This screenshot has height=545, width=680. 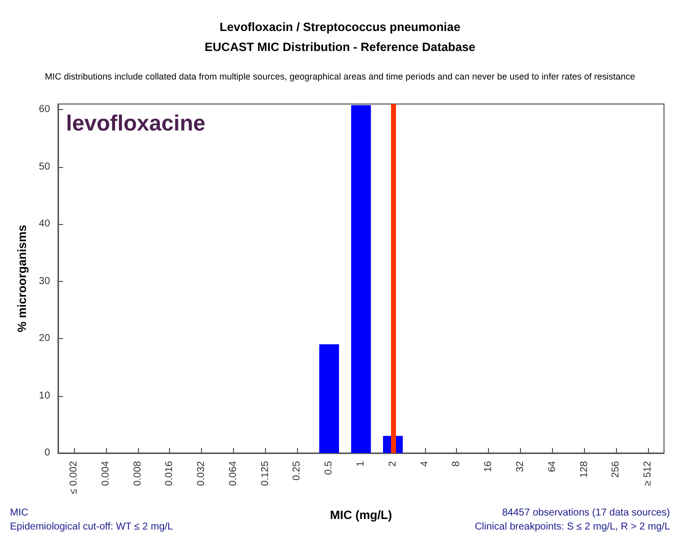 What do you see at coordinates (340, 27) in the screenshot?
I see `chart-title: Levofloxacin / Streptococcus pneumoniae` at bounding box center [340, 27].